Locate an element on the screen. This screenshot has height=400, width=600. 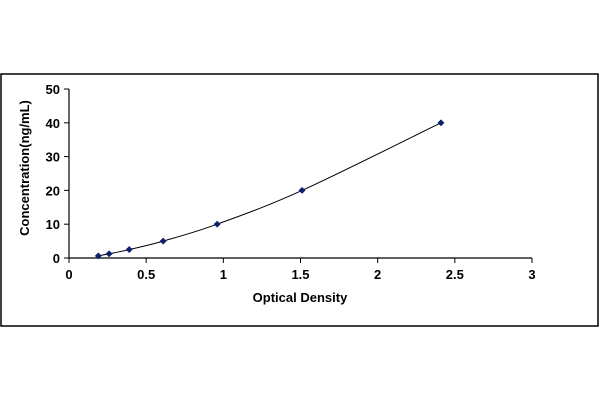
y-tick-label: 30 is located at coordinates (53, 157).